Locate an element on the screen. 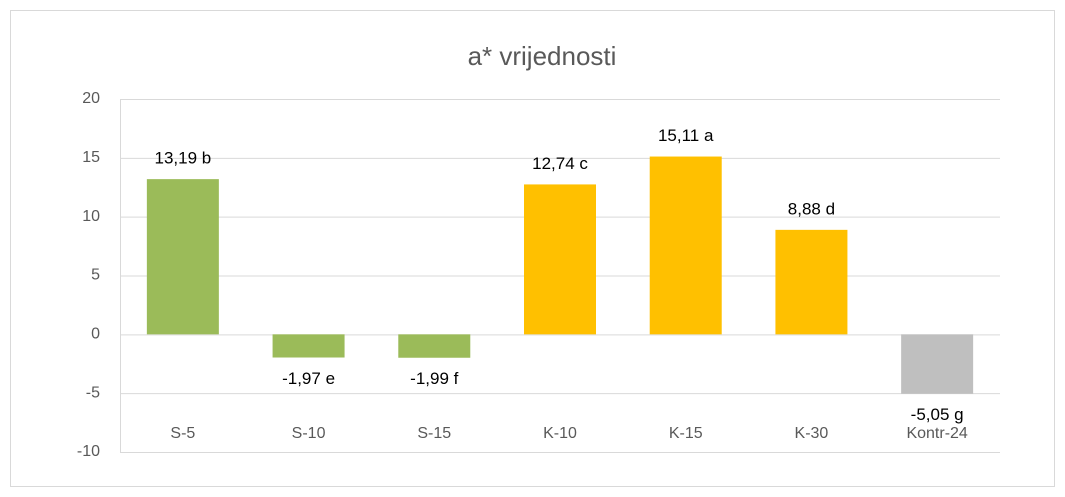  x-tick-label: K-10 is located at coordinates (560, 433).